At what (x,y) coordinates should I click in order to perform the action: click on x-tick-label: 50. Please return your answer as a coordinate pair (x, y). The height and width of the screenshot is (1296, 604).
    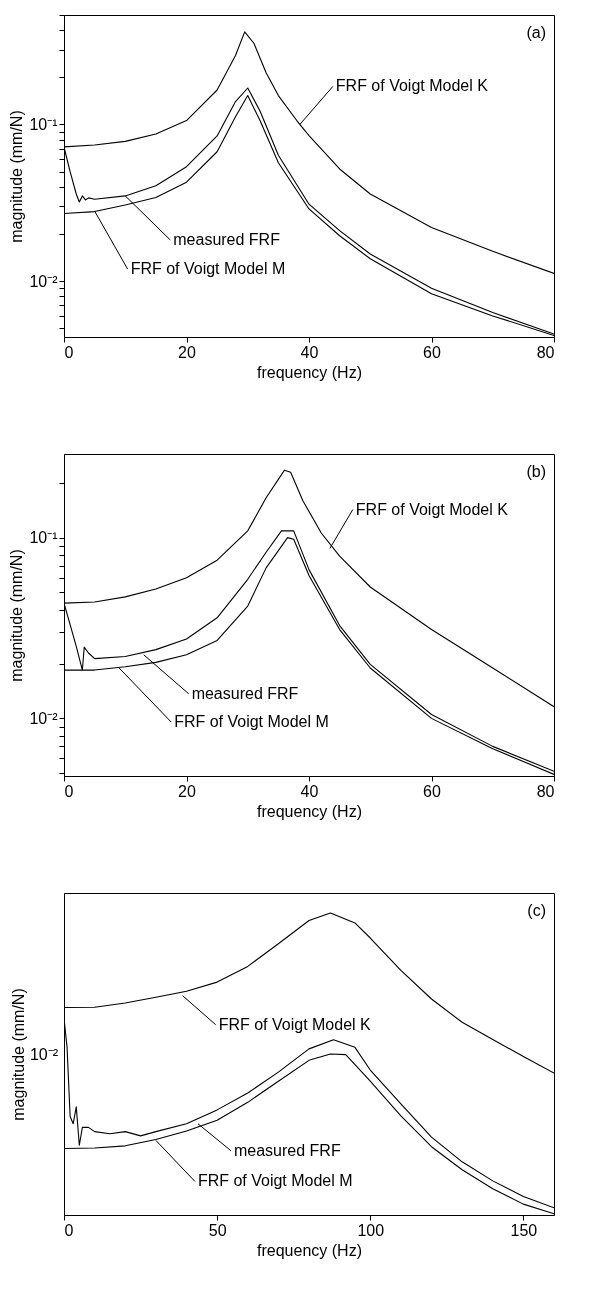
    Looking at the image, I should click on (217, 1230).